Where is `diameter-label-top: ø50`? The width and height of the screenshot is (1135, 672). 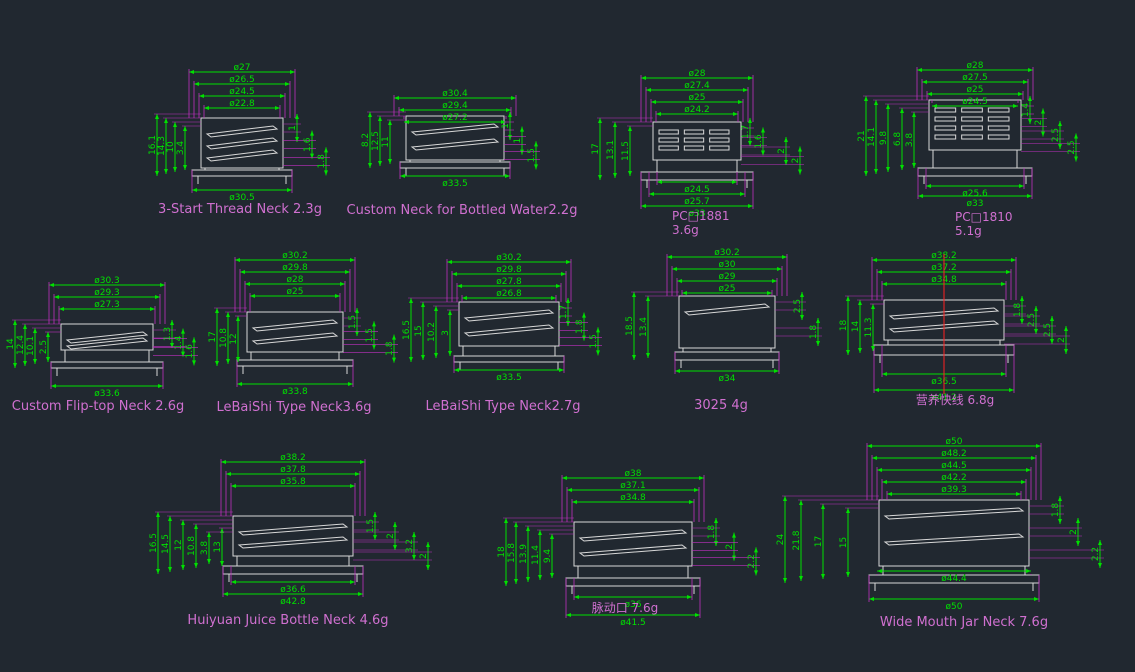 diameter-label-top: ø50 is located at coordinates (954, 442).